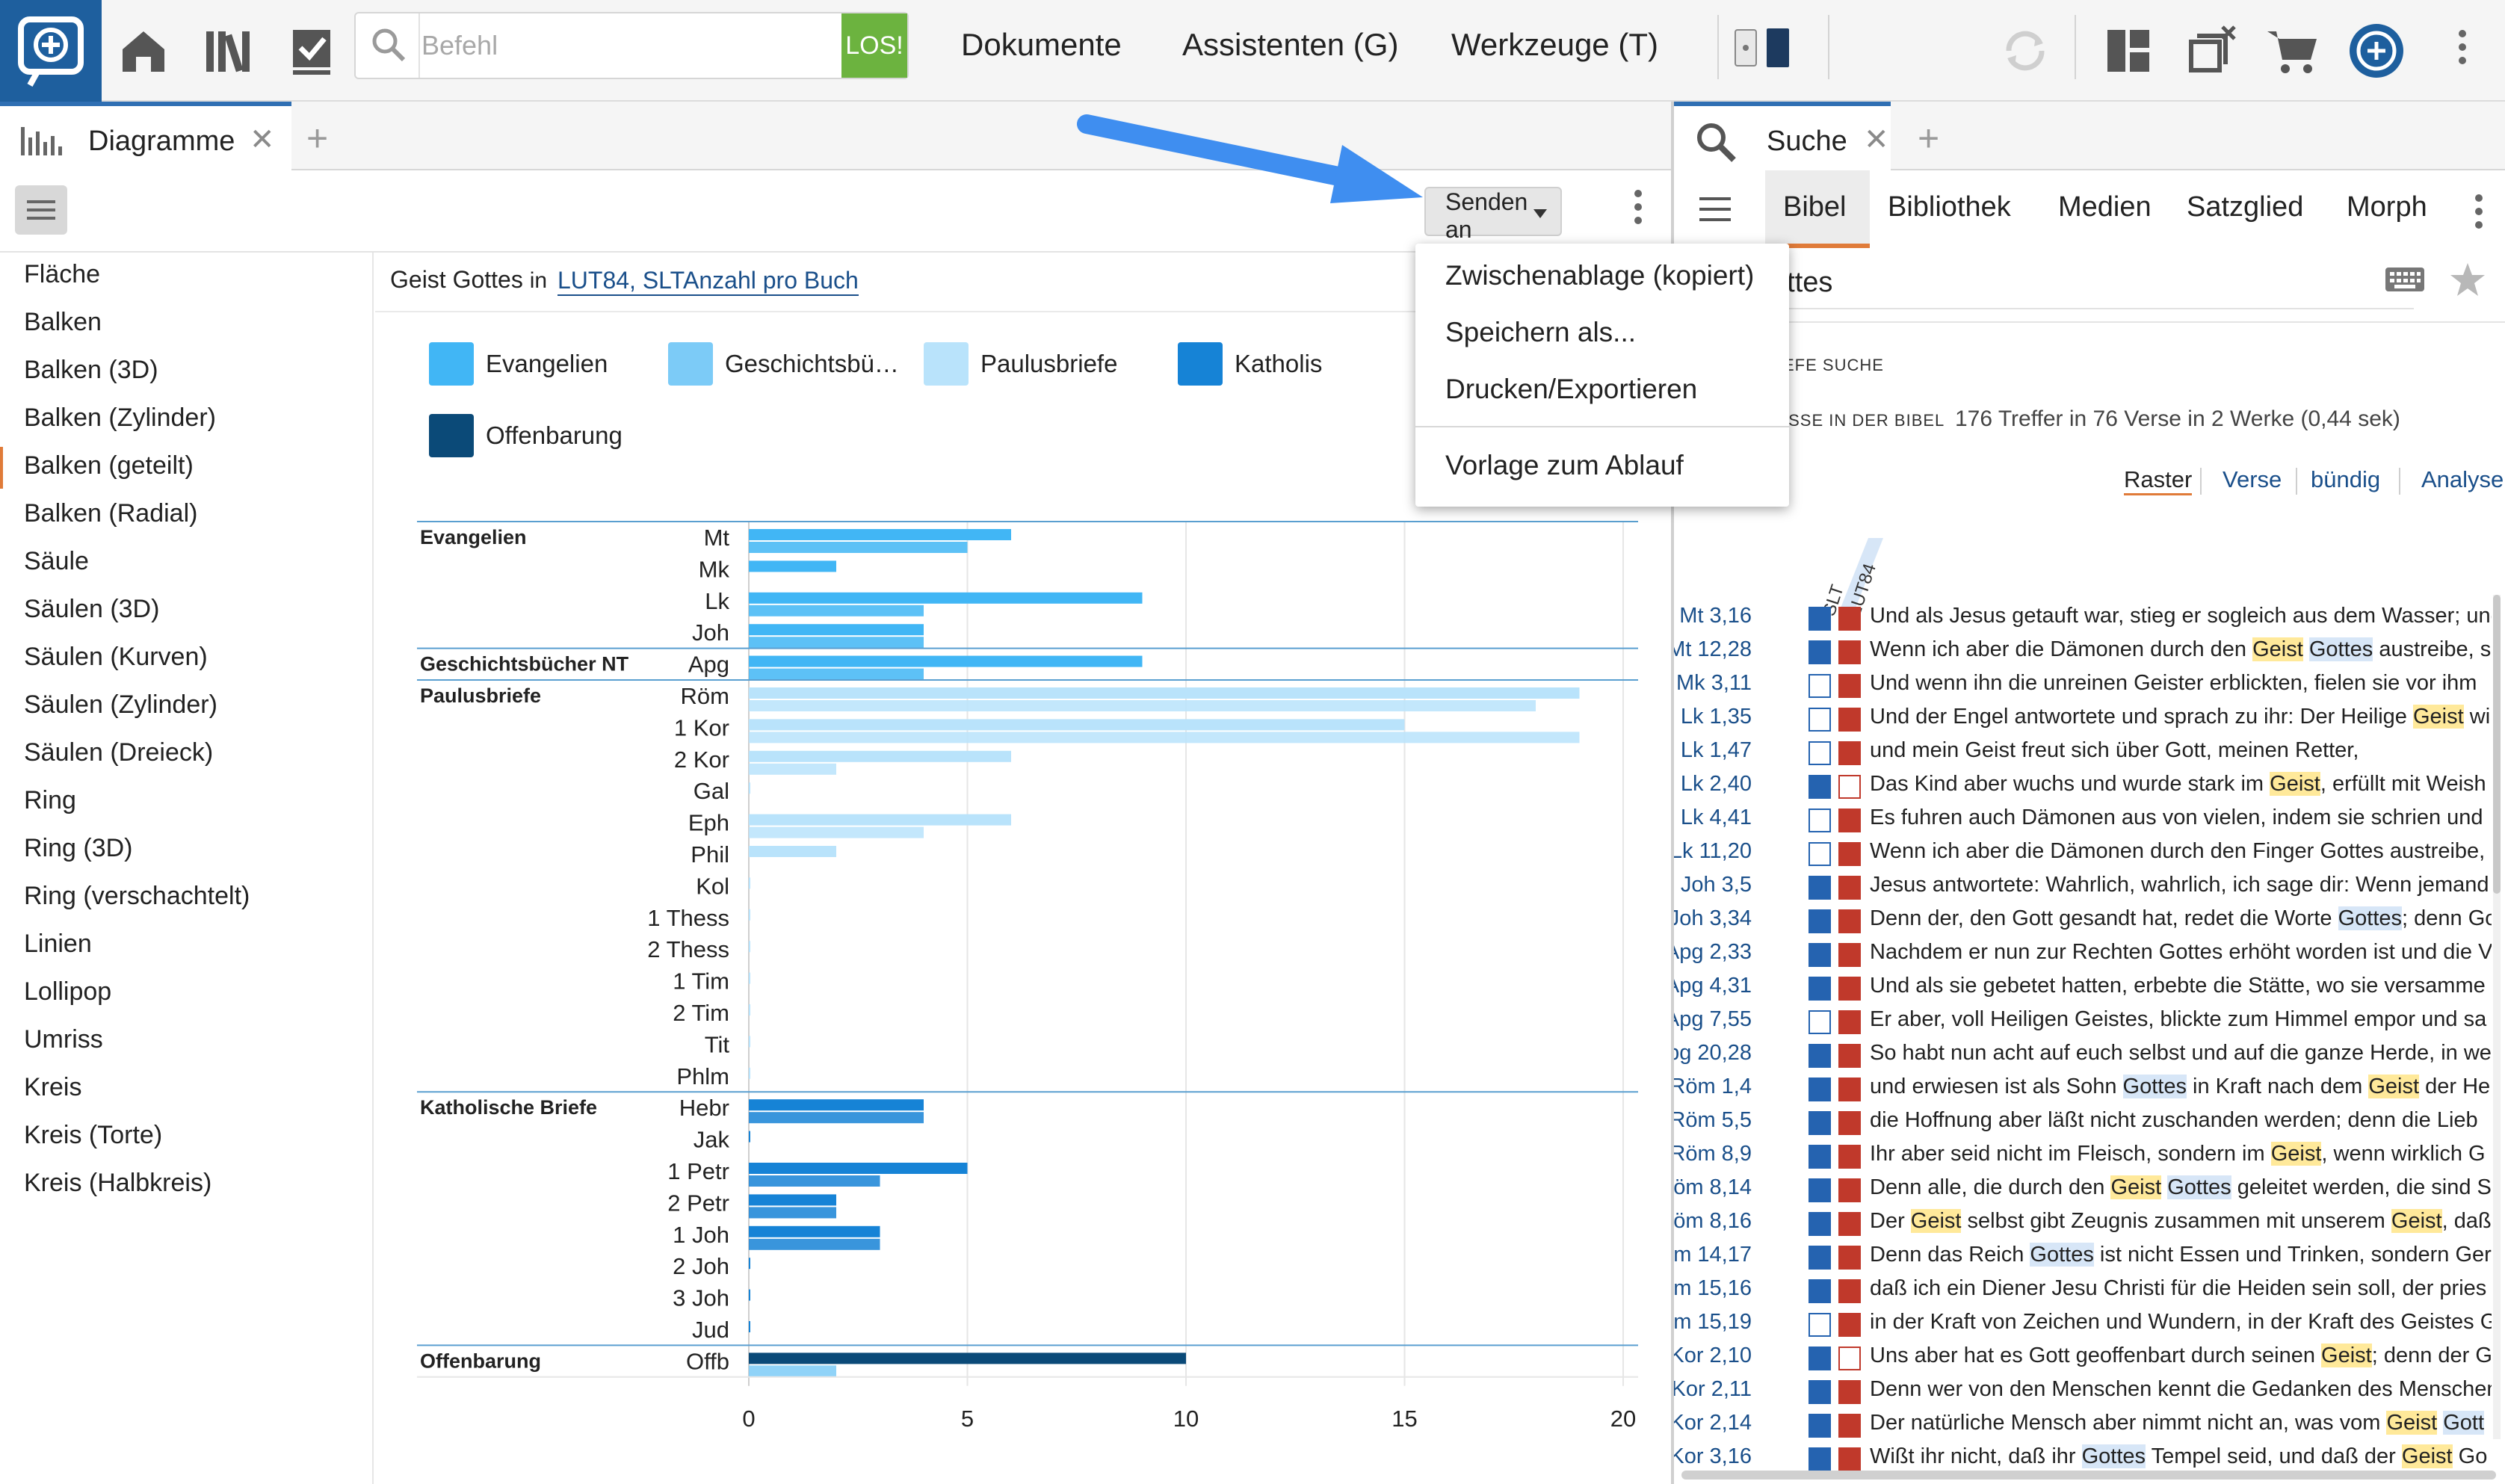  What do you see at coordinates (1713, 986) in the screenshot?
I see `verse-reference-link: Apg 4,31` at bounding box center [1713, 986].